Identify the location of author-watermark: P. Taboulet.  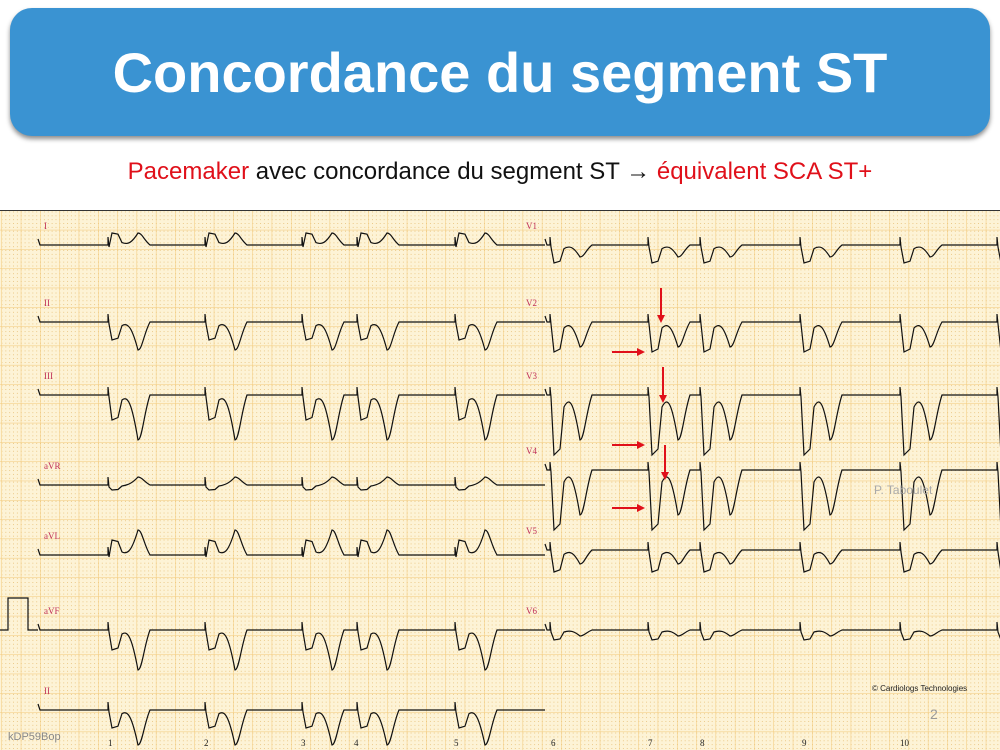
(903, 490).